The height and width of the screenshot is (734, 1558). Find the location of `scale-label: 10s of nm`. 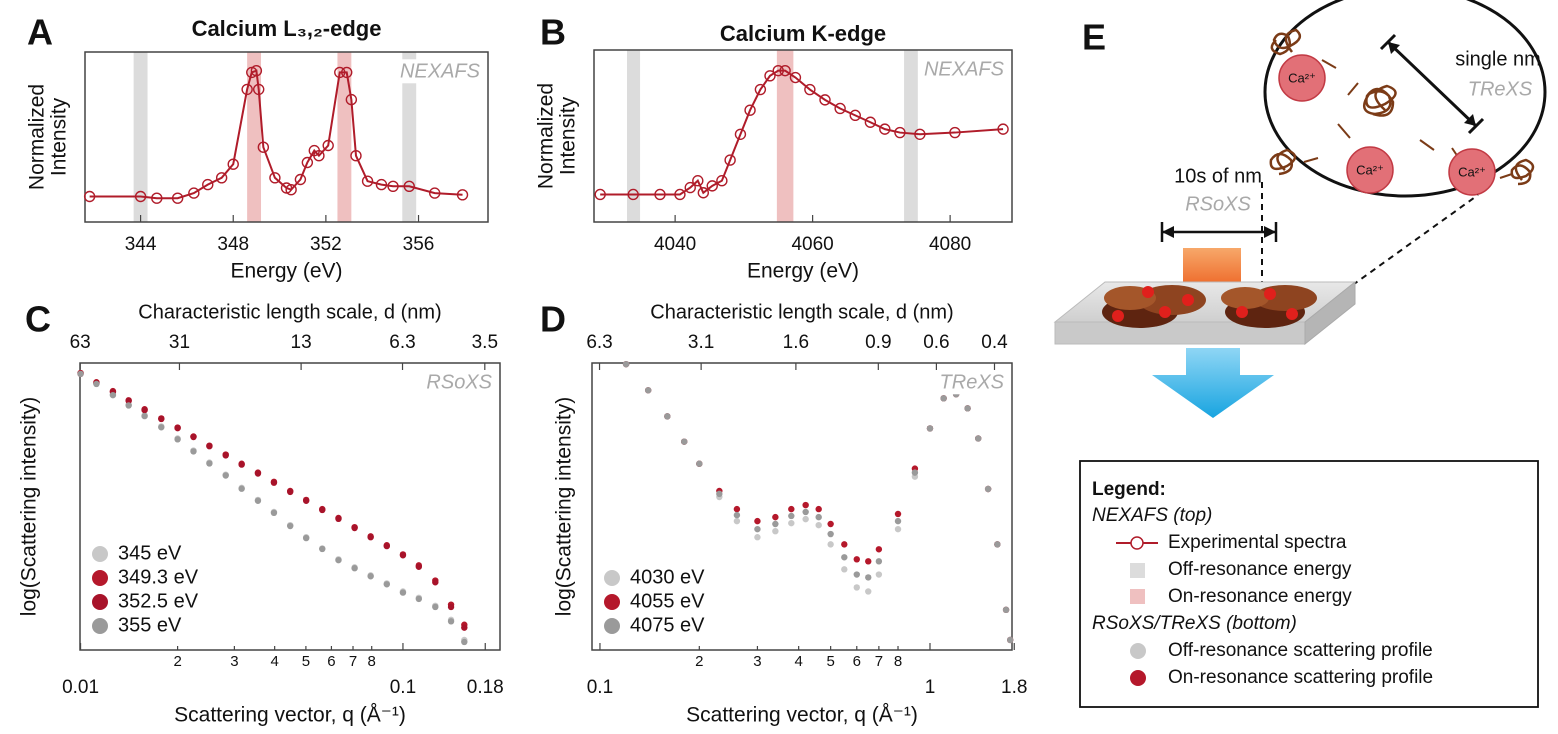

scale-label: 10s of nm is located at coordinates (1218, 176).